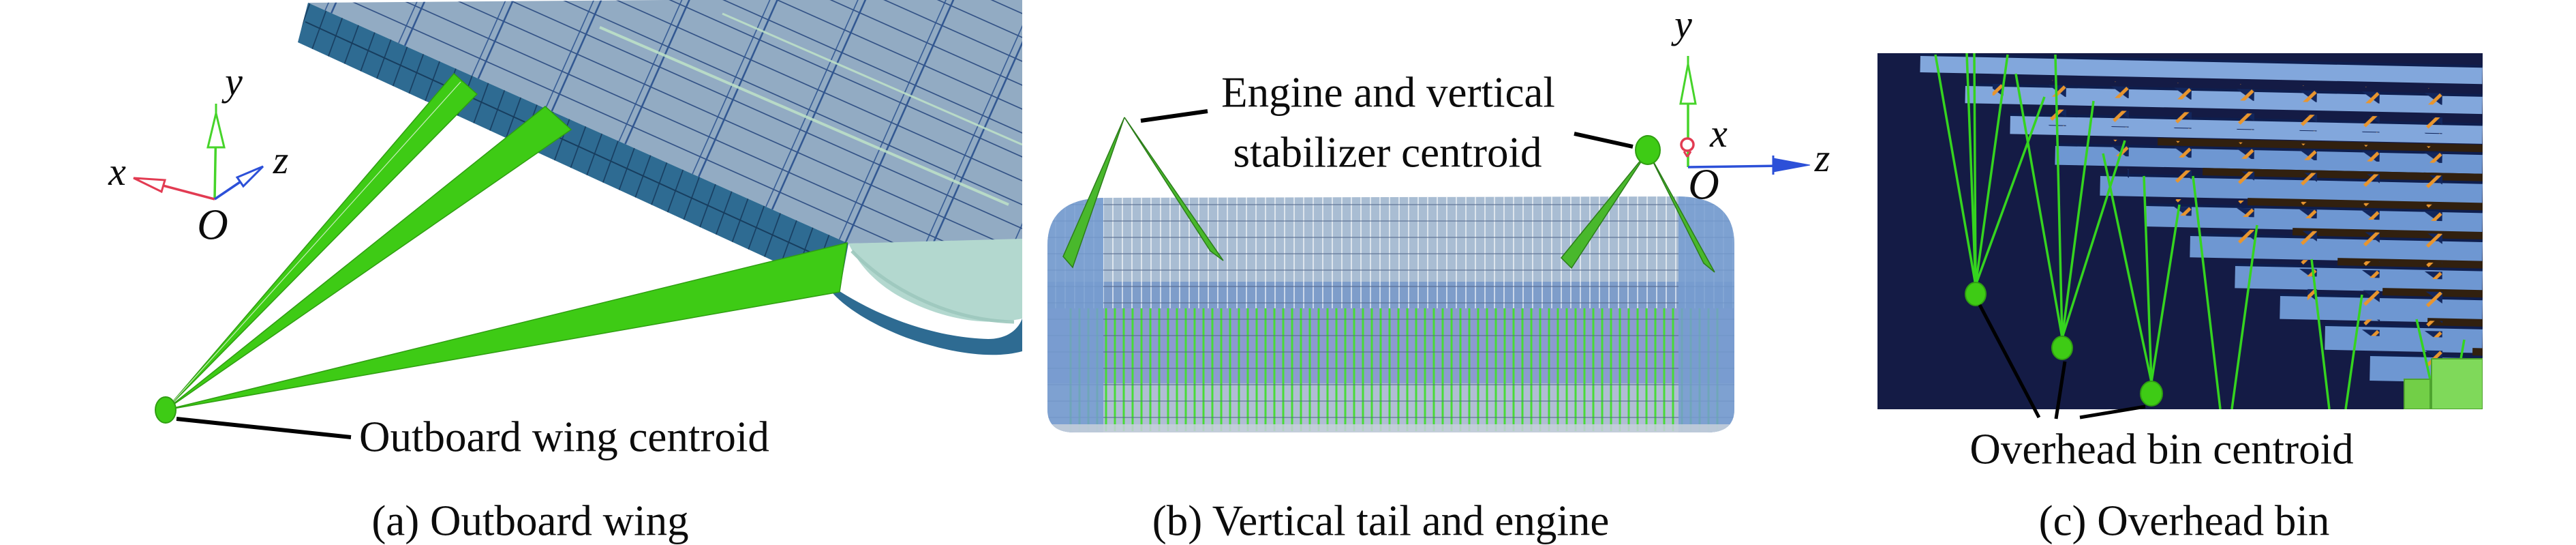 This screenshot has width=2576, height=545. What do you see at coordinates (1387, 152) in the screenshot?
I see `engine-centroid-label-line2: stabilizer centroid` at bounding box center [1387, 152].